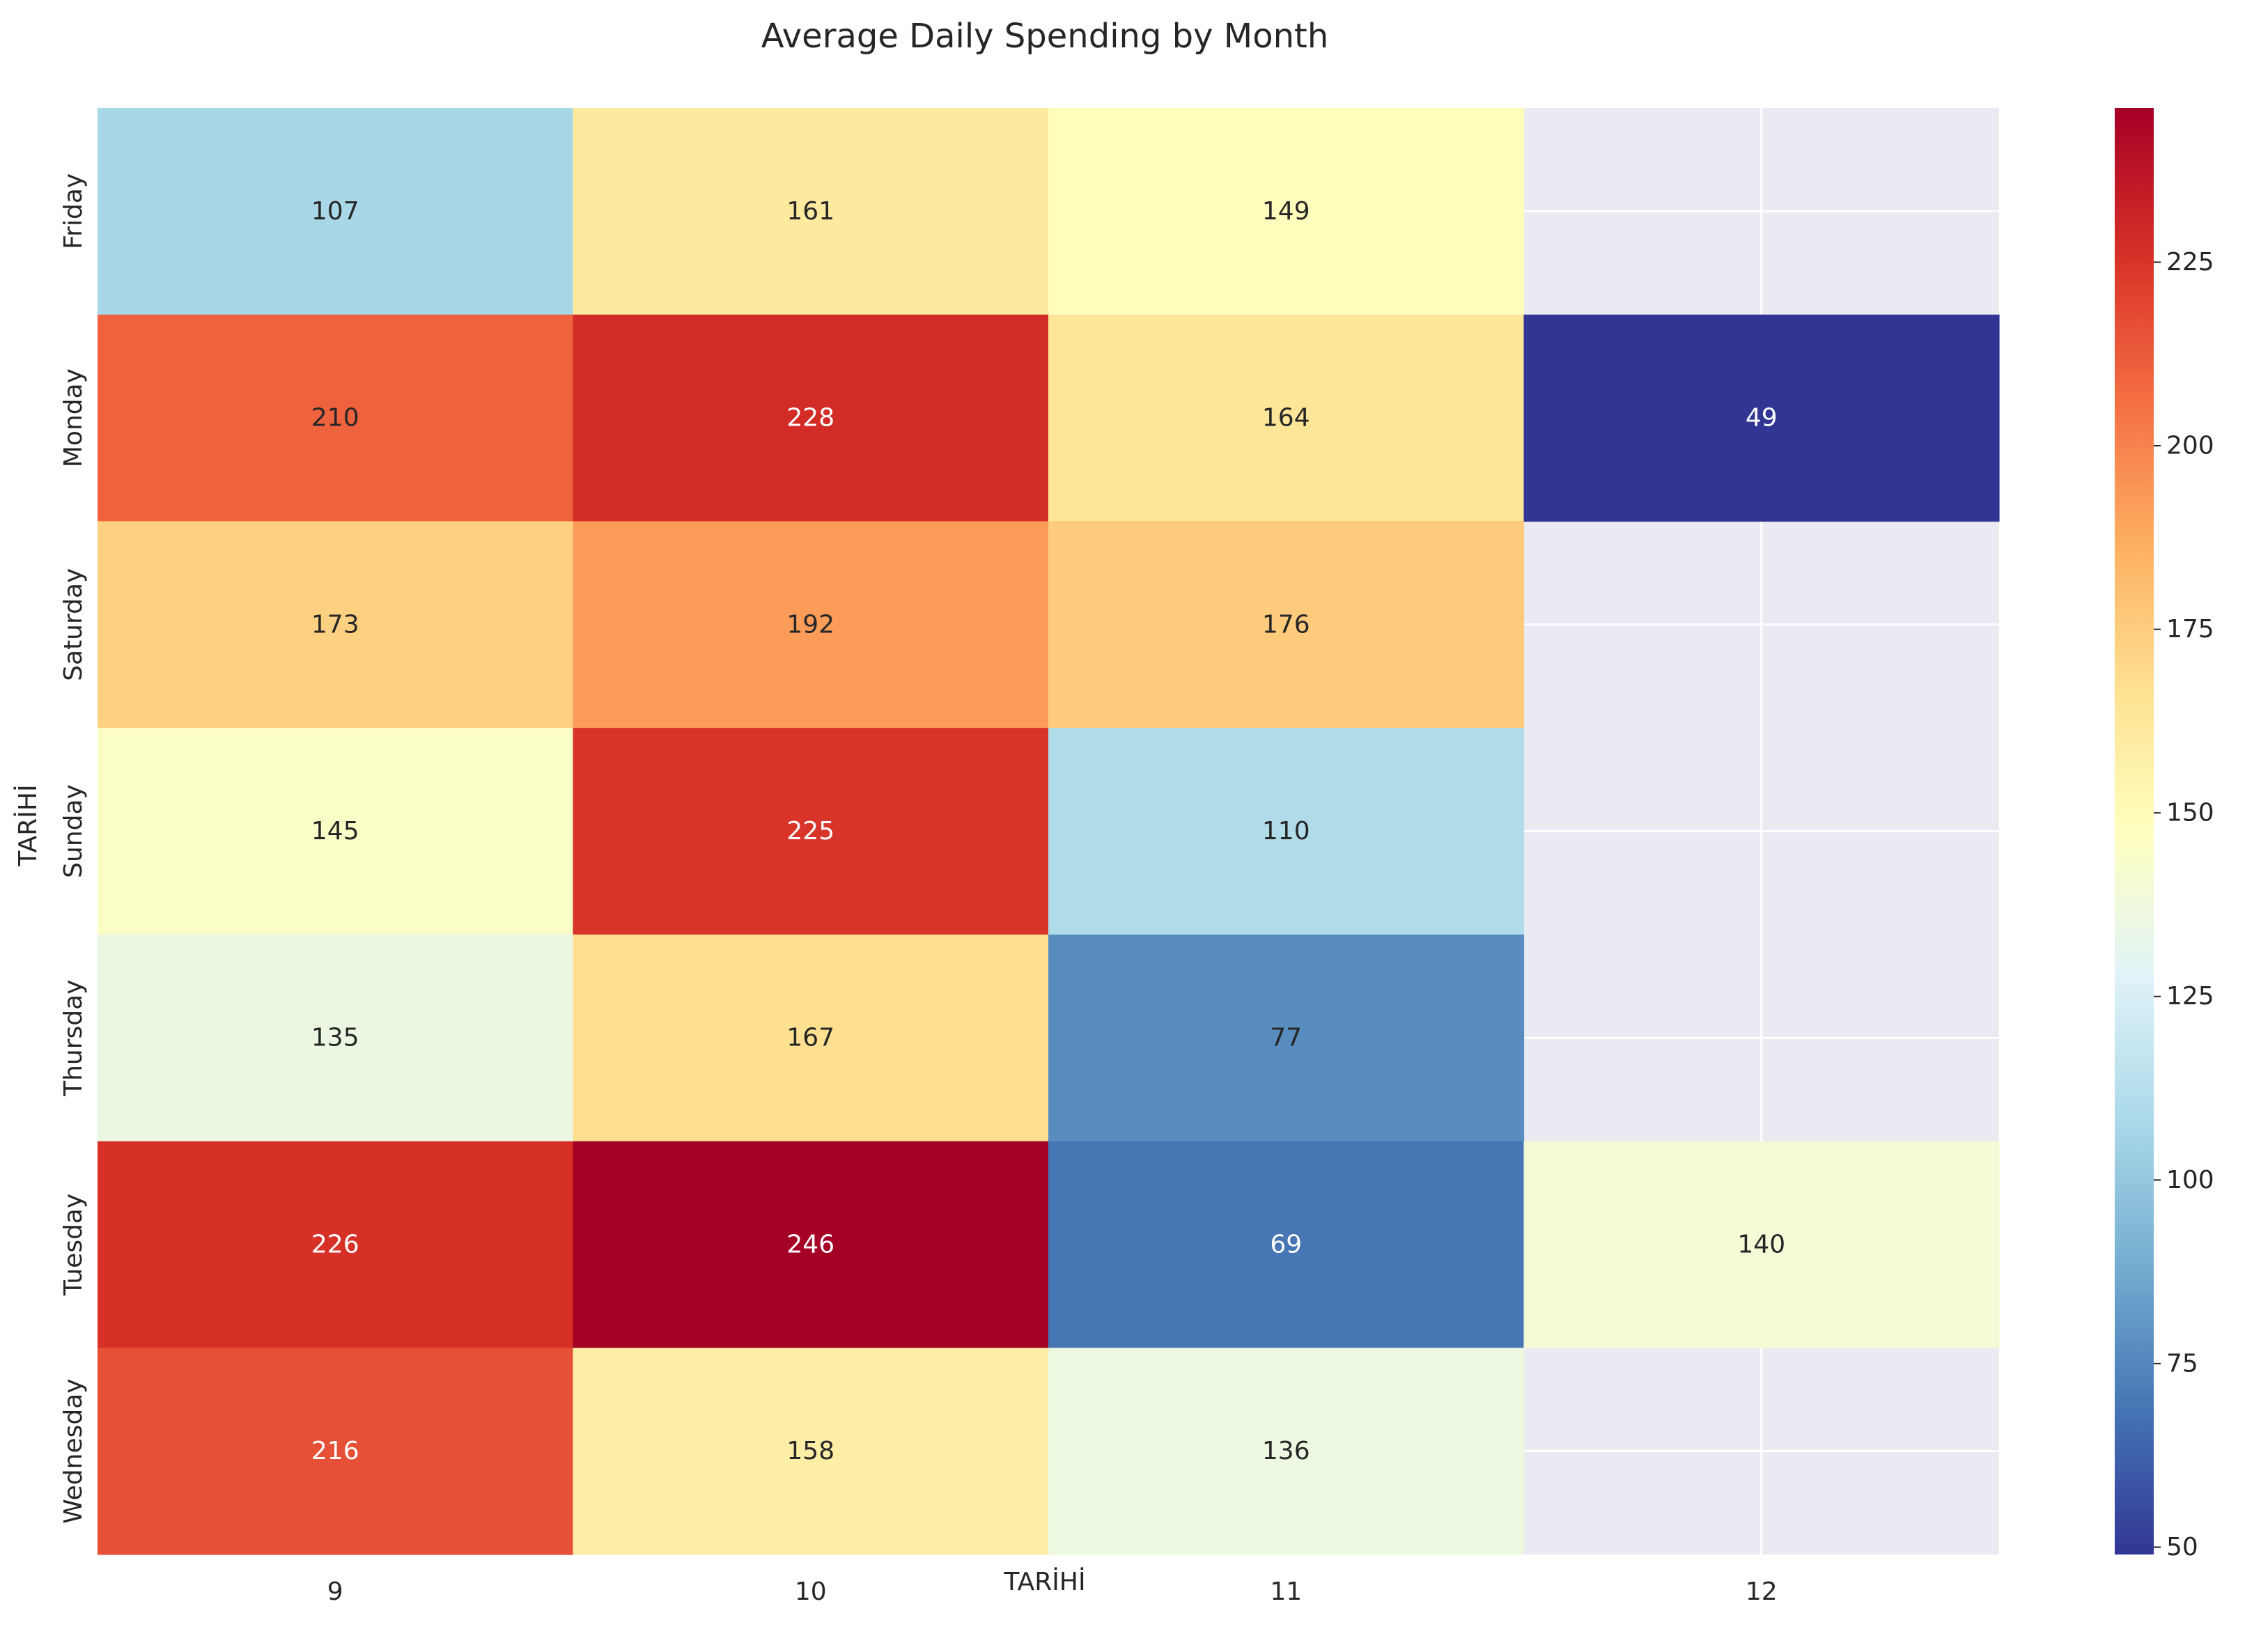 This screenshot has width=2261, height=1652. I want to click on cell-value-label: 216, so click(335, 1451).